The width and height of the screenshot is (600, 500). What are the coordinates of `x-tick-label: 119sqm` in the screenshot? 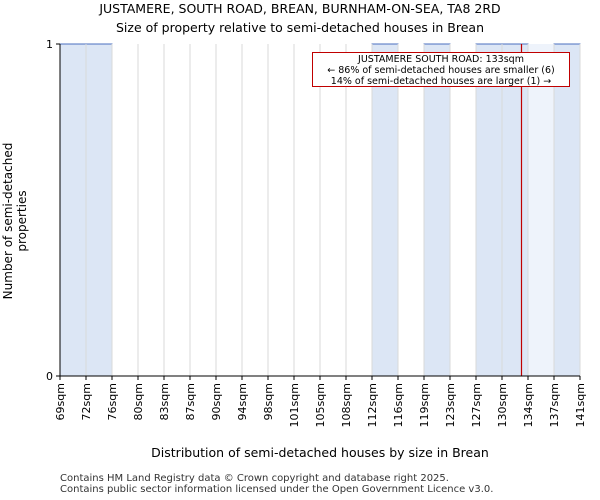 It's located at (424, 405).